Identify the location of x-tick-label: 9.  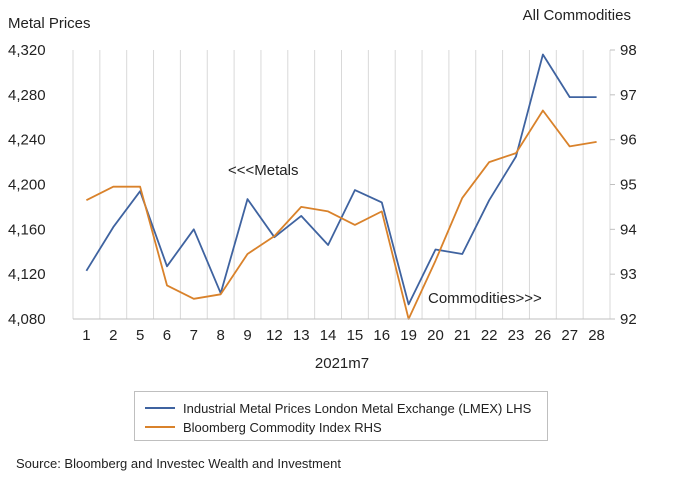
(247, 335).